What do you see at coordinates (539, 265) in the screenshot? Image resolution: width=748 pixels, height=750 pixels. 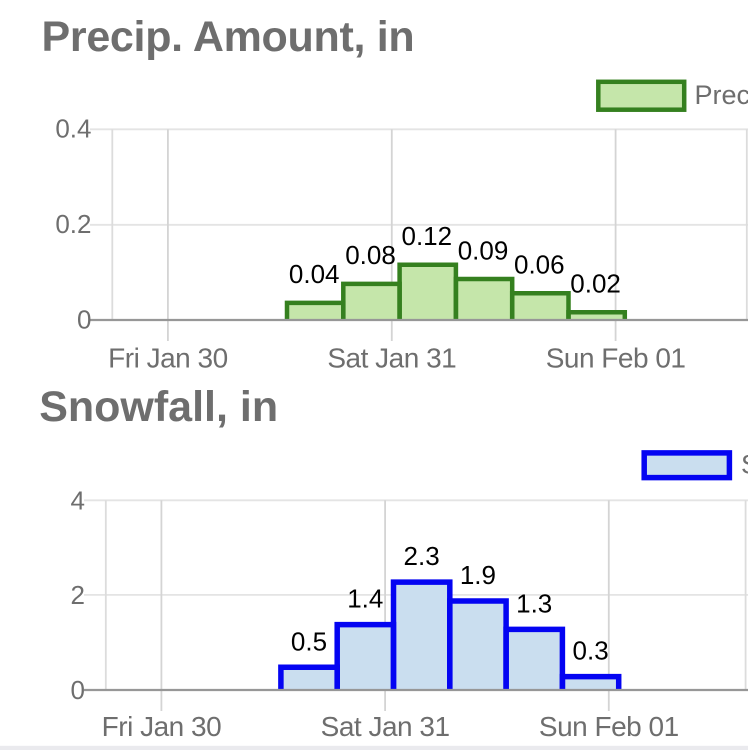 I see `svg-text: 0.06` at bounding box center [539, 265].